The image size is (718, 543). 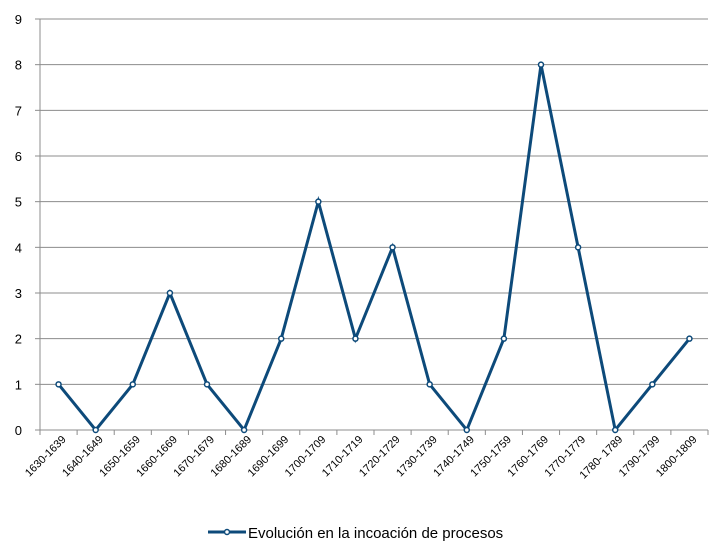 What do you see at coordinates (18, 339) in the screenshot?
I see `y-tick-label: 2` at bounding box center [18, 339].